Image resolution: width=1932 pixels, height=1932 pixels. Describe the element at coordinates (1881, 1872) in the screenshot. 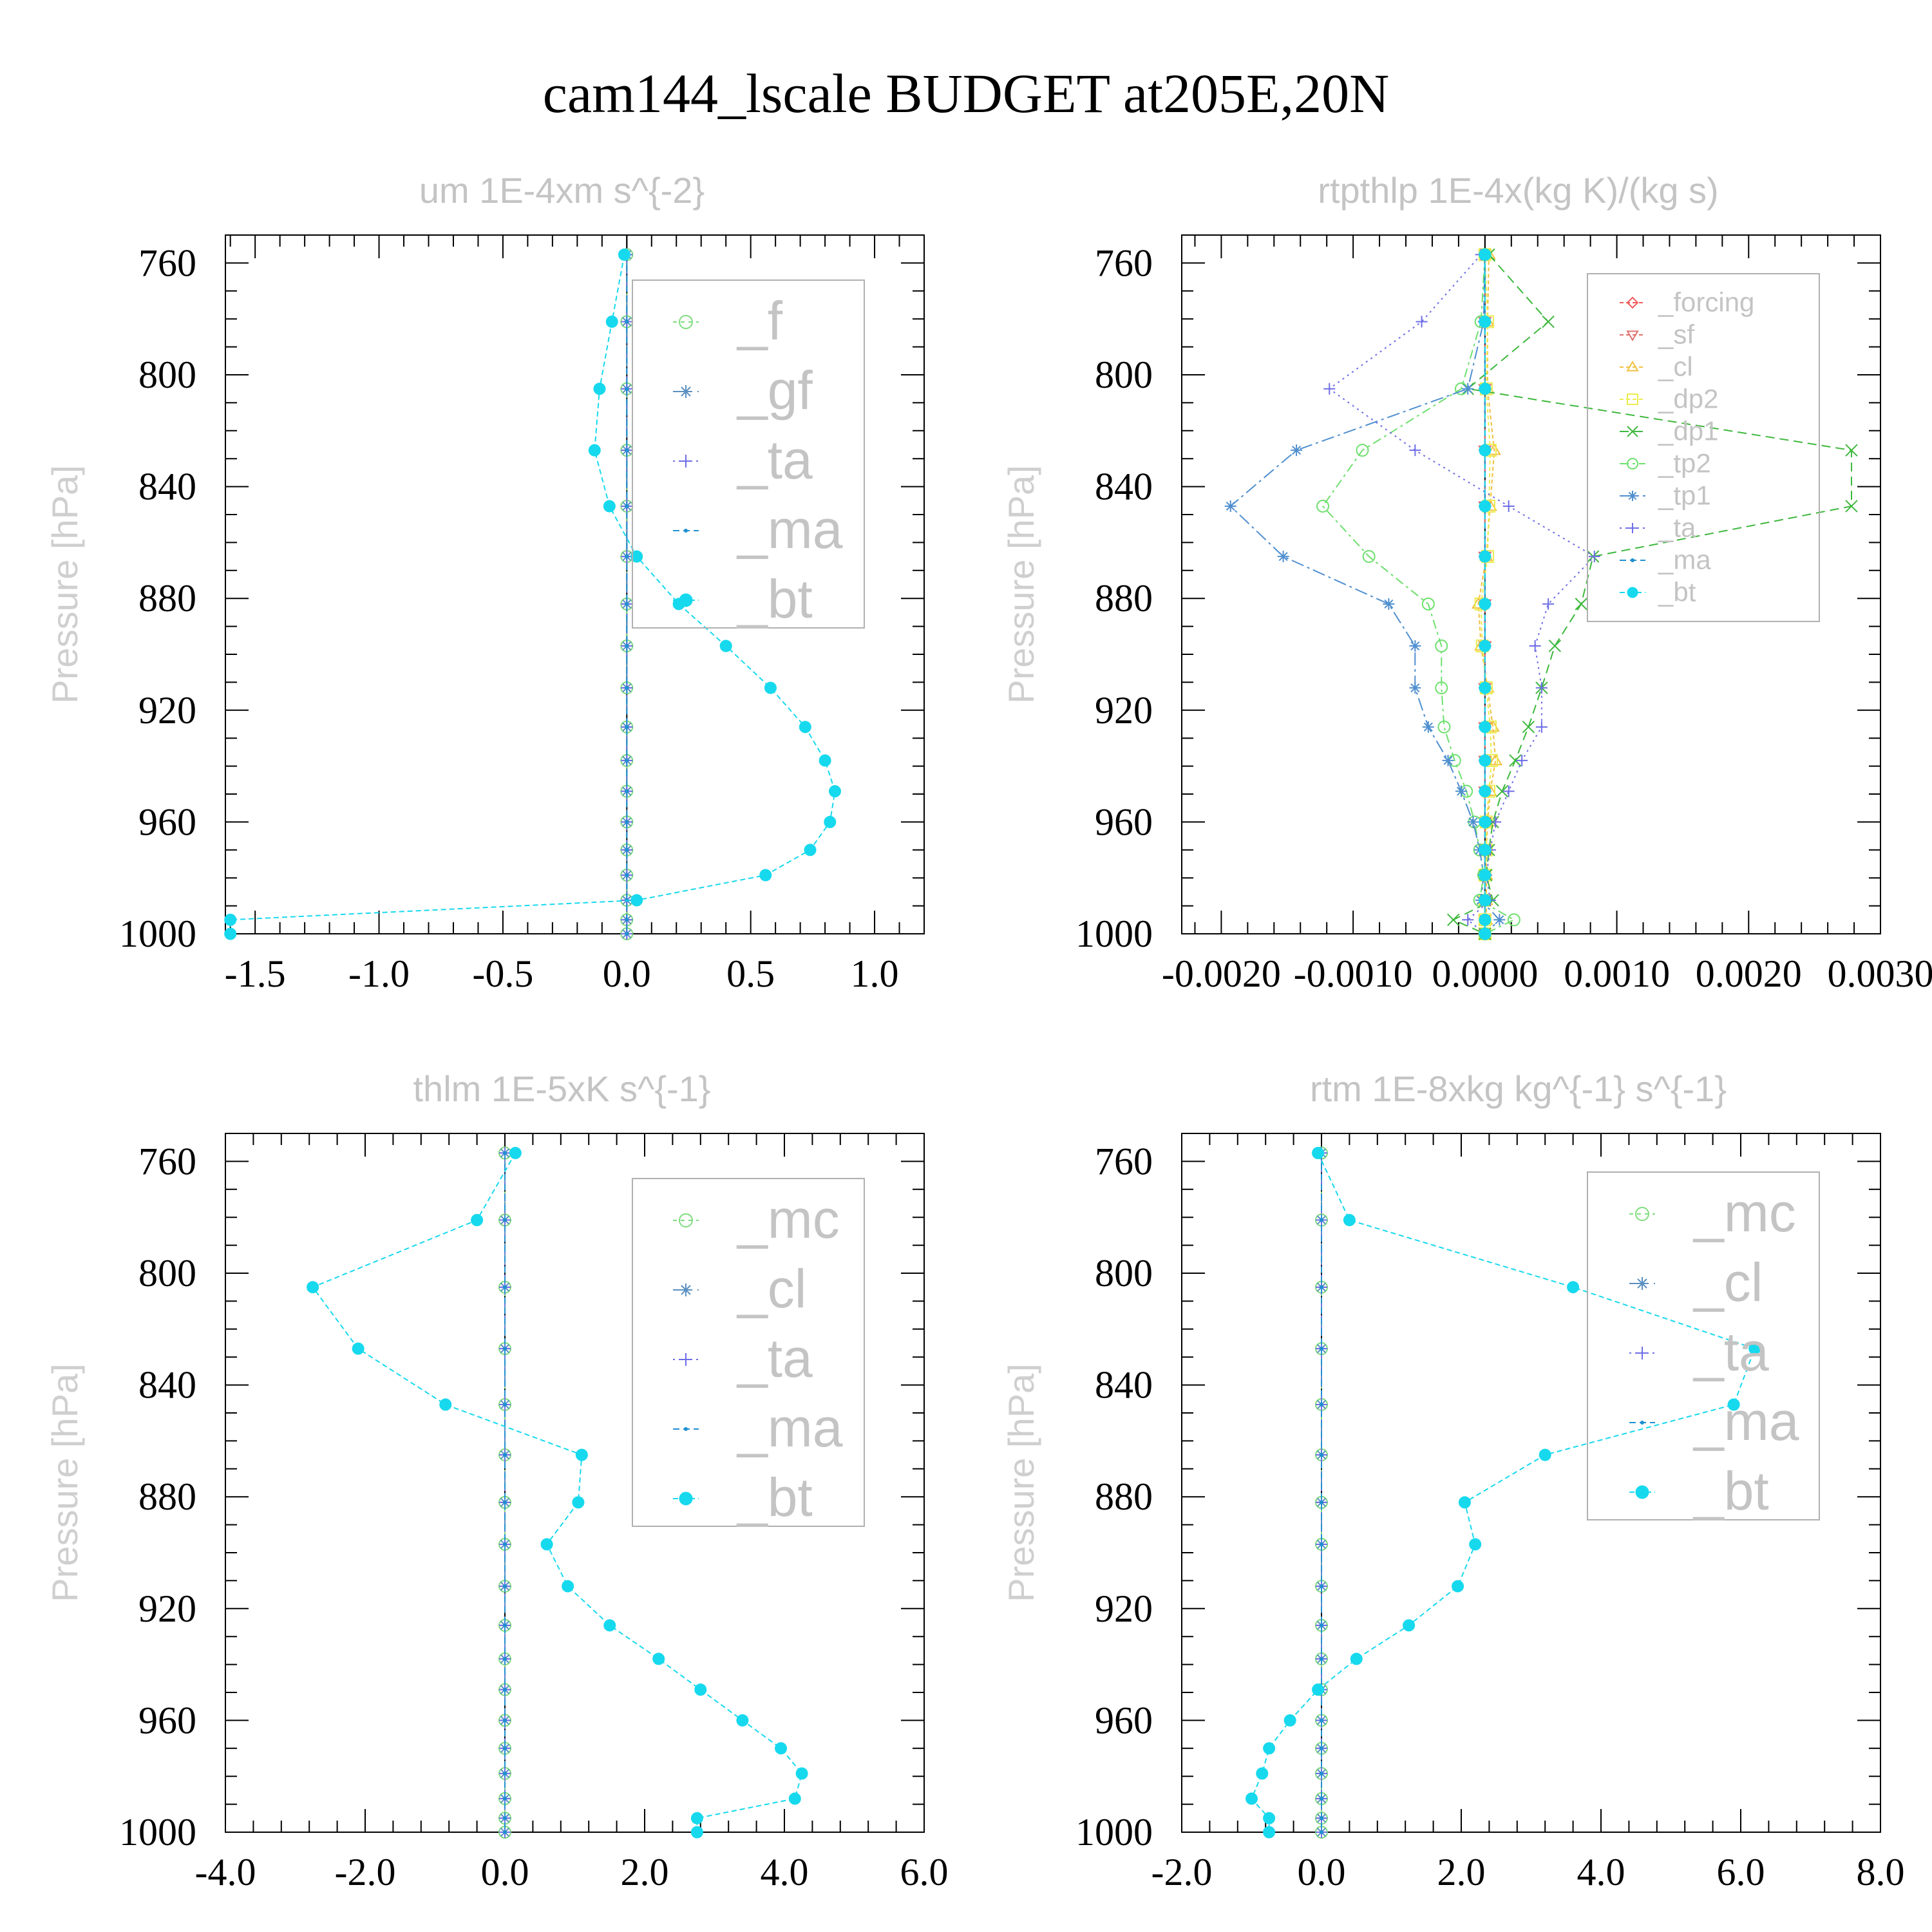

I see `x-tick-label: 8.0` at that location.